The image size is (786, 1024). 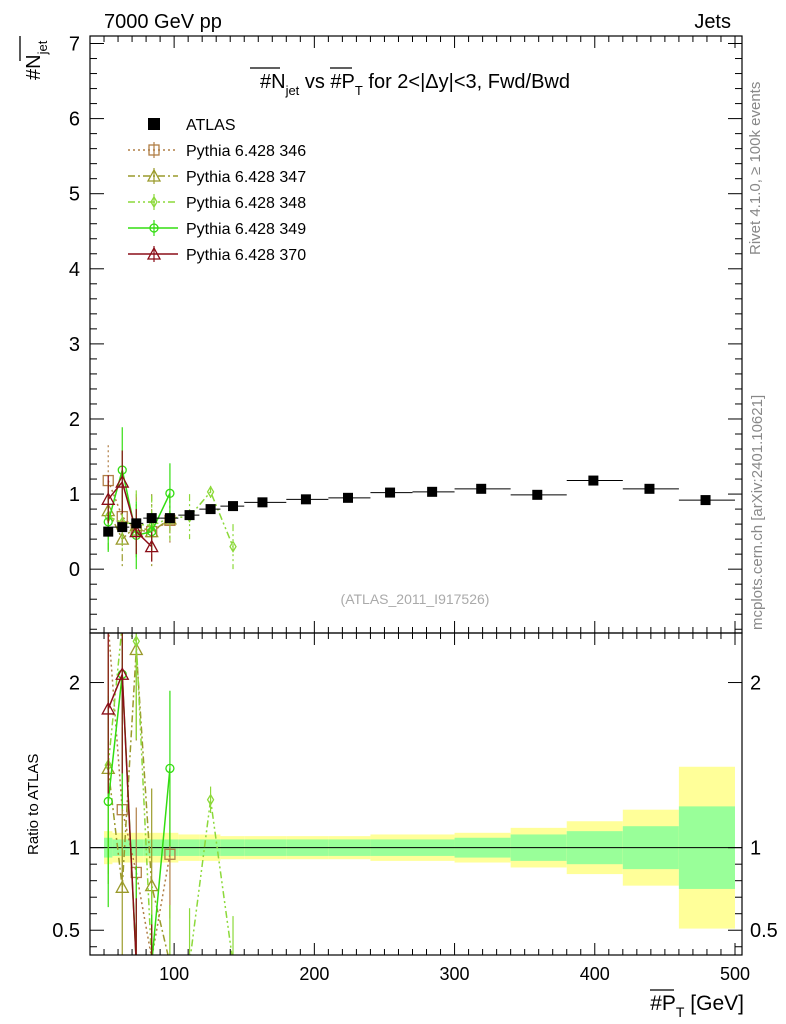 I want to click on mcplots-label: mcplots.cern.ch [arXiv:2401.10621], so click(x=757, y=512).